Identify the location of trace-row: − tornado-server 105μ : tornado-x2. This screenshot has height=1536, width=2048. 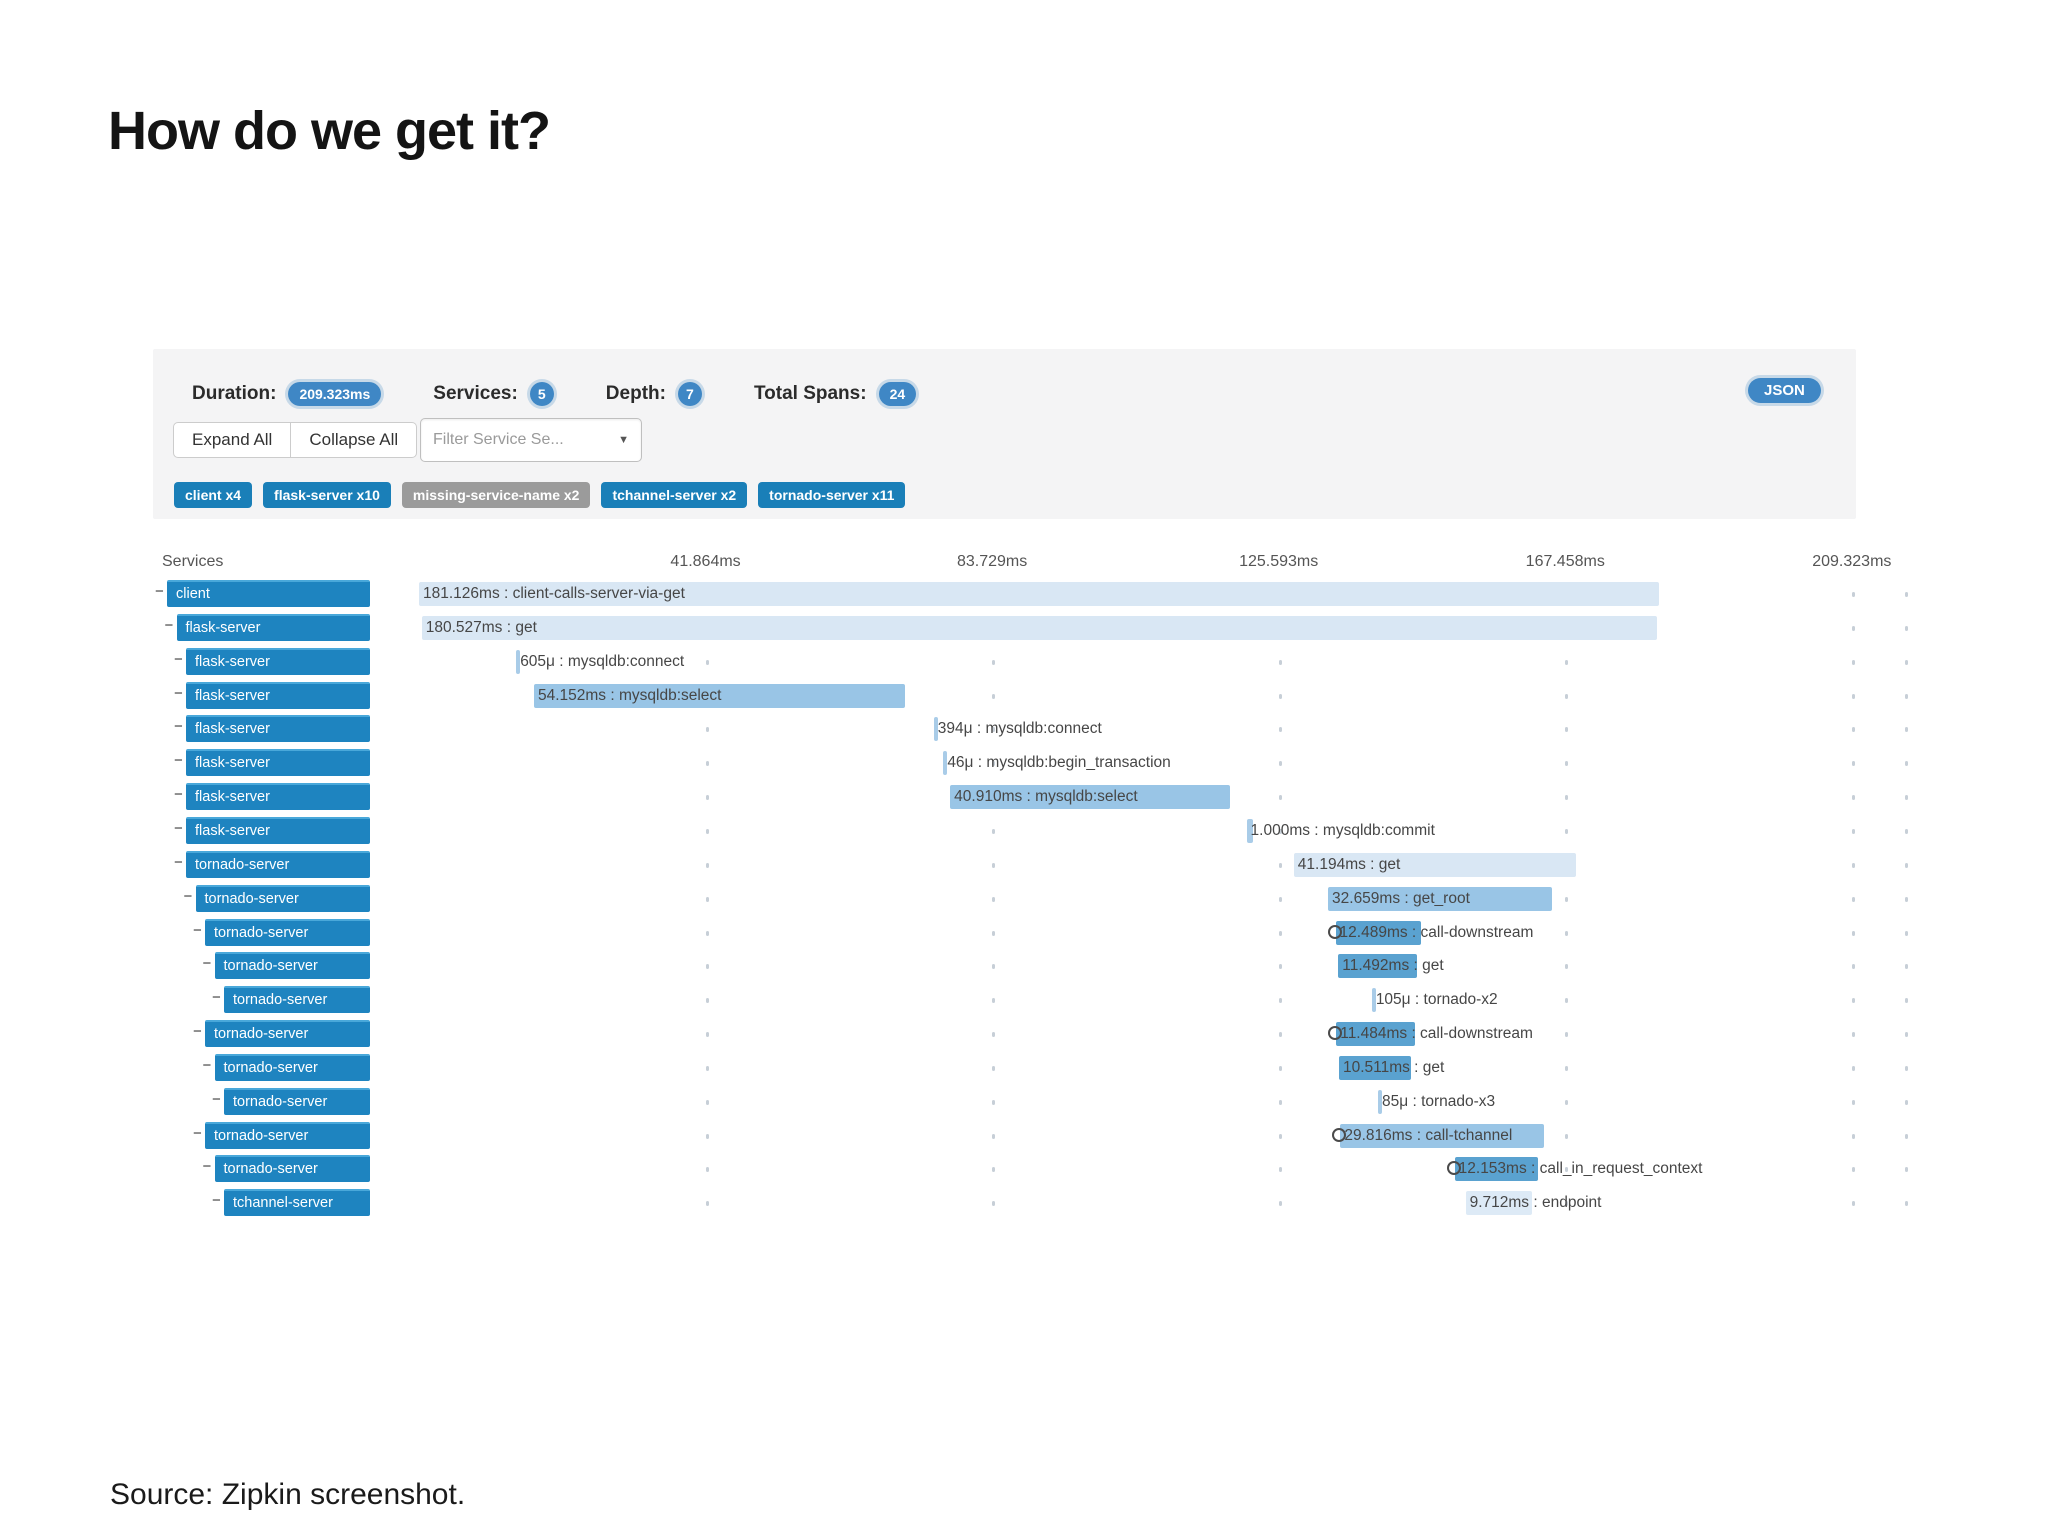
(1053, 1000).